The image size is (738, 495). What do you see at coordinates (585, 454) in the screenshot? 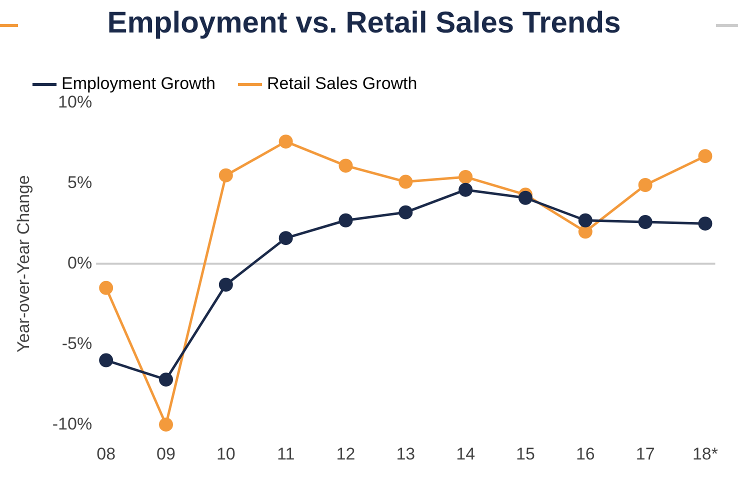
I see `x-tick-label: 16` at bounding box center [585, 454].